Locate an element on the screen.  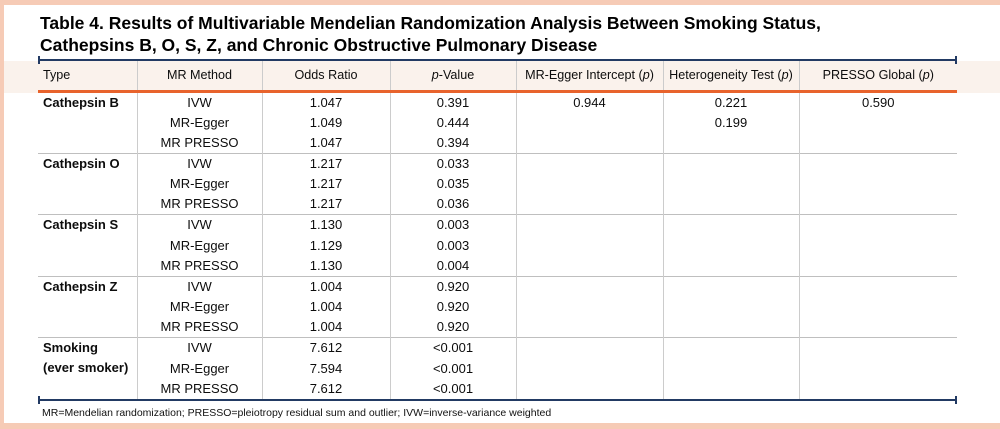
type-label-line: Cathepsin Z is located at coordinates (80, 286).